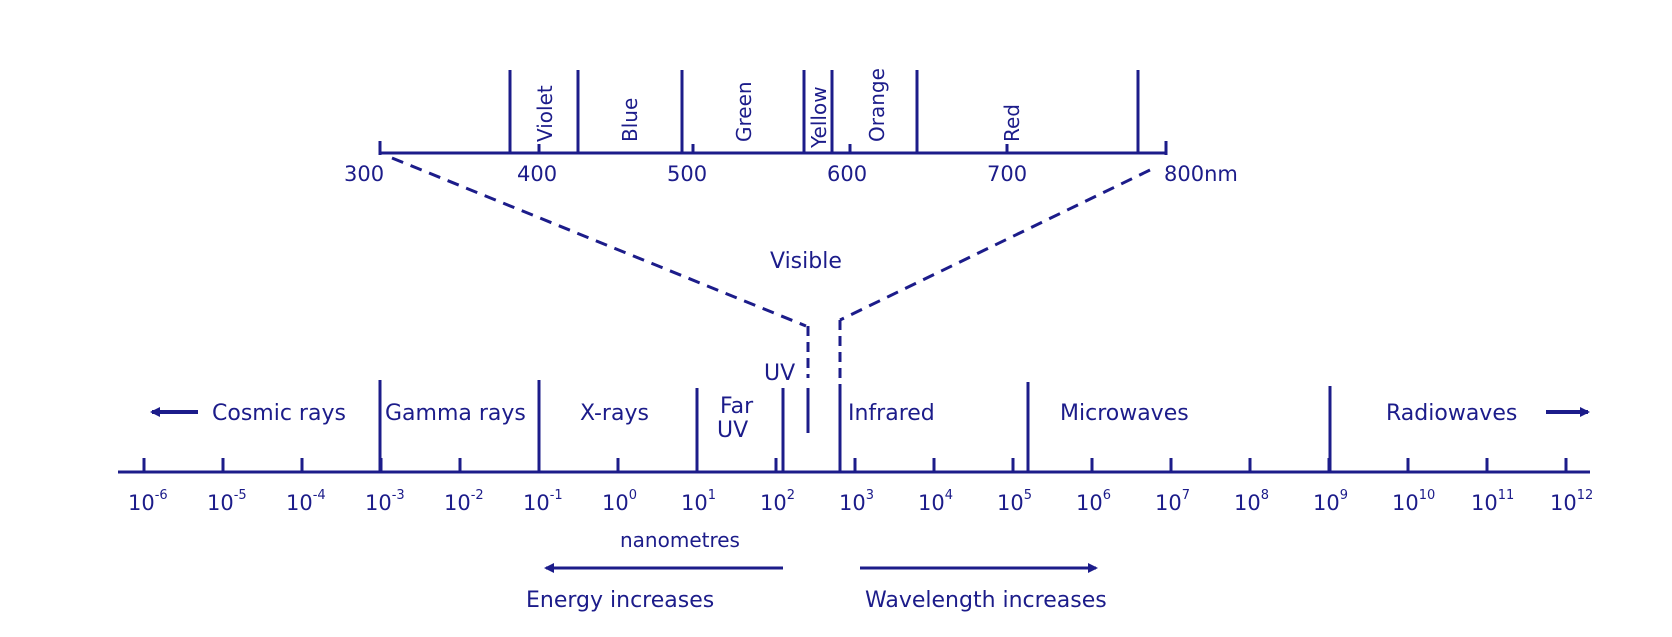 Image resolution: width=1672 pixels, height=637 pixels. I want to click on band-label-microwaves: Microwaves, so click(1124, 413).